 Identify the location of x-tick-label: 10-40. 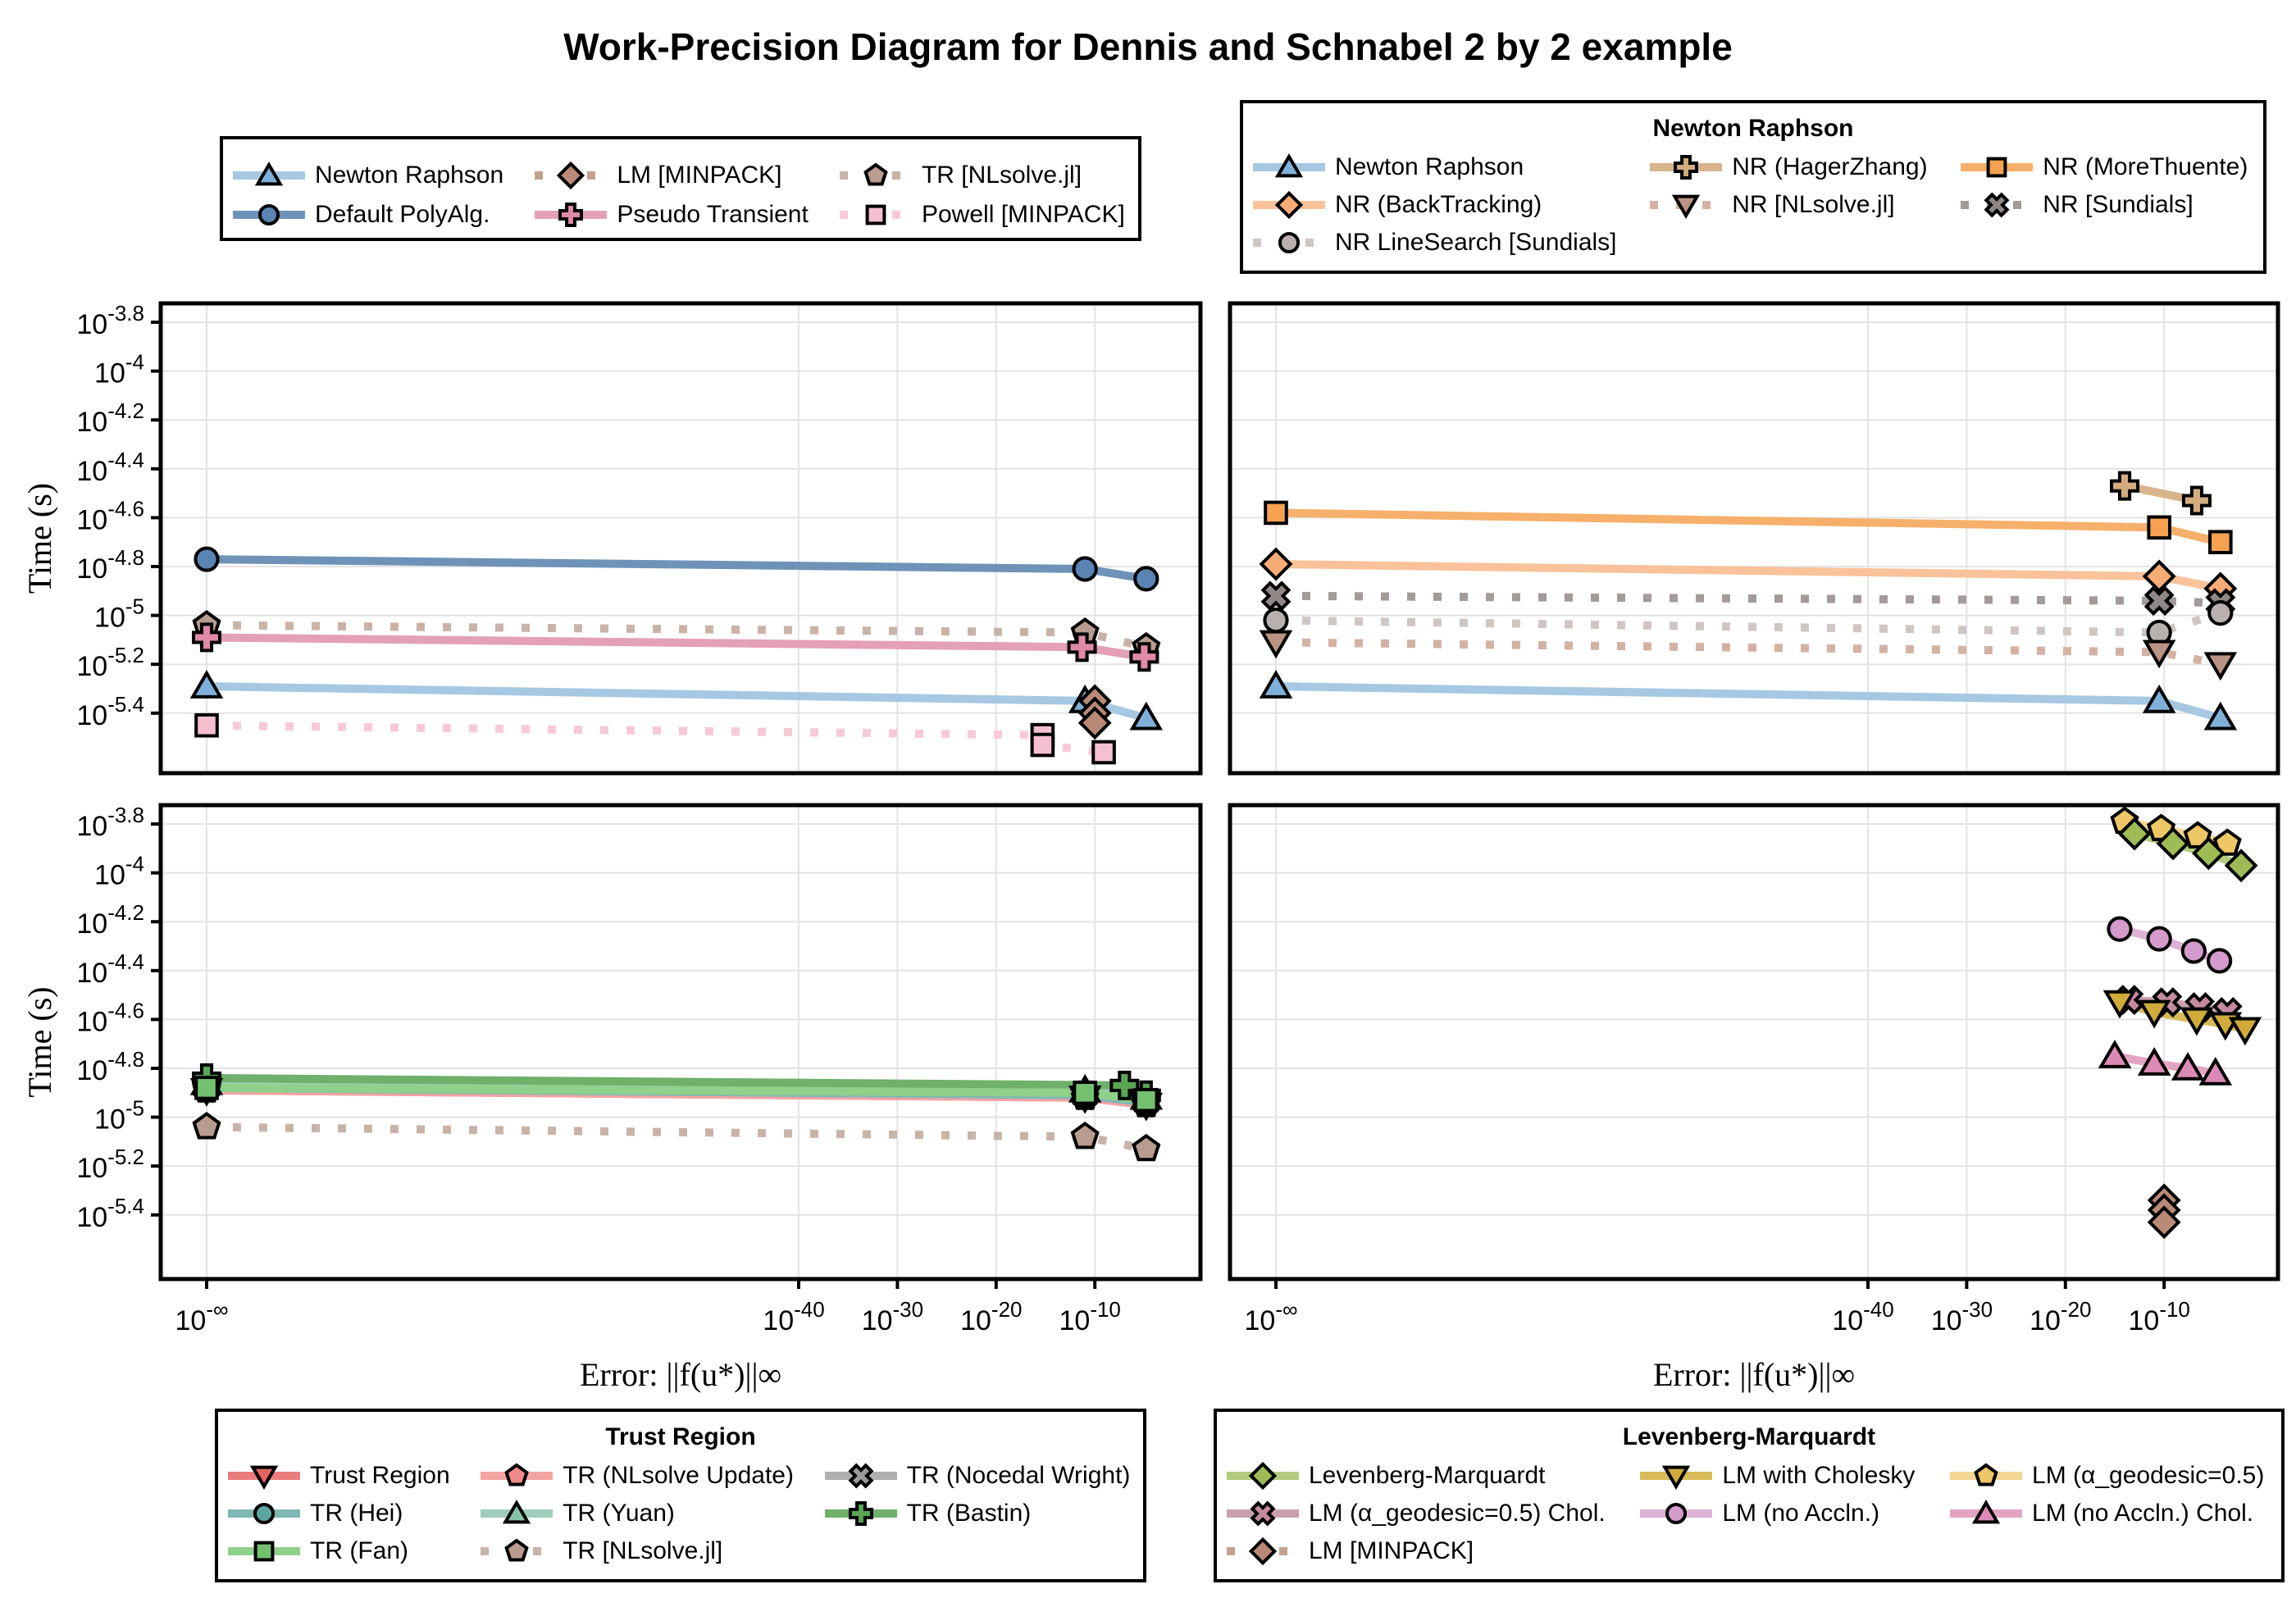
(793, 1316).